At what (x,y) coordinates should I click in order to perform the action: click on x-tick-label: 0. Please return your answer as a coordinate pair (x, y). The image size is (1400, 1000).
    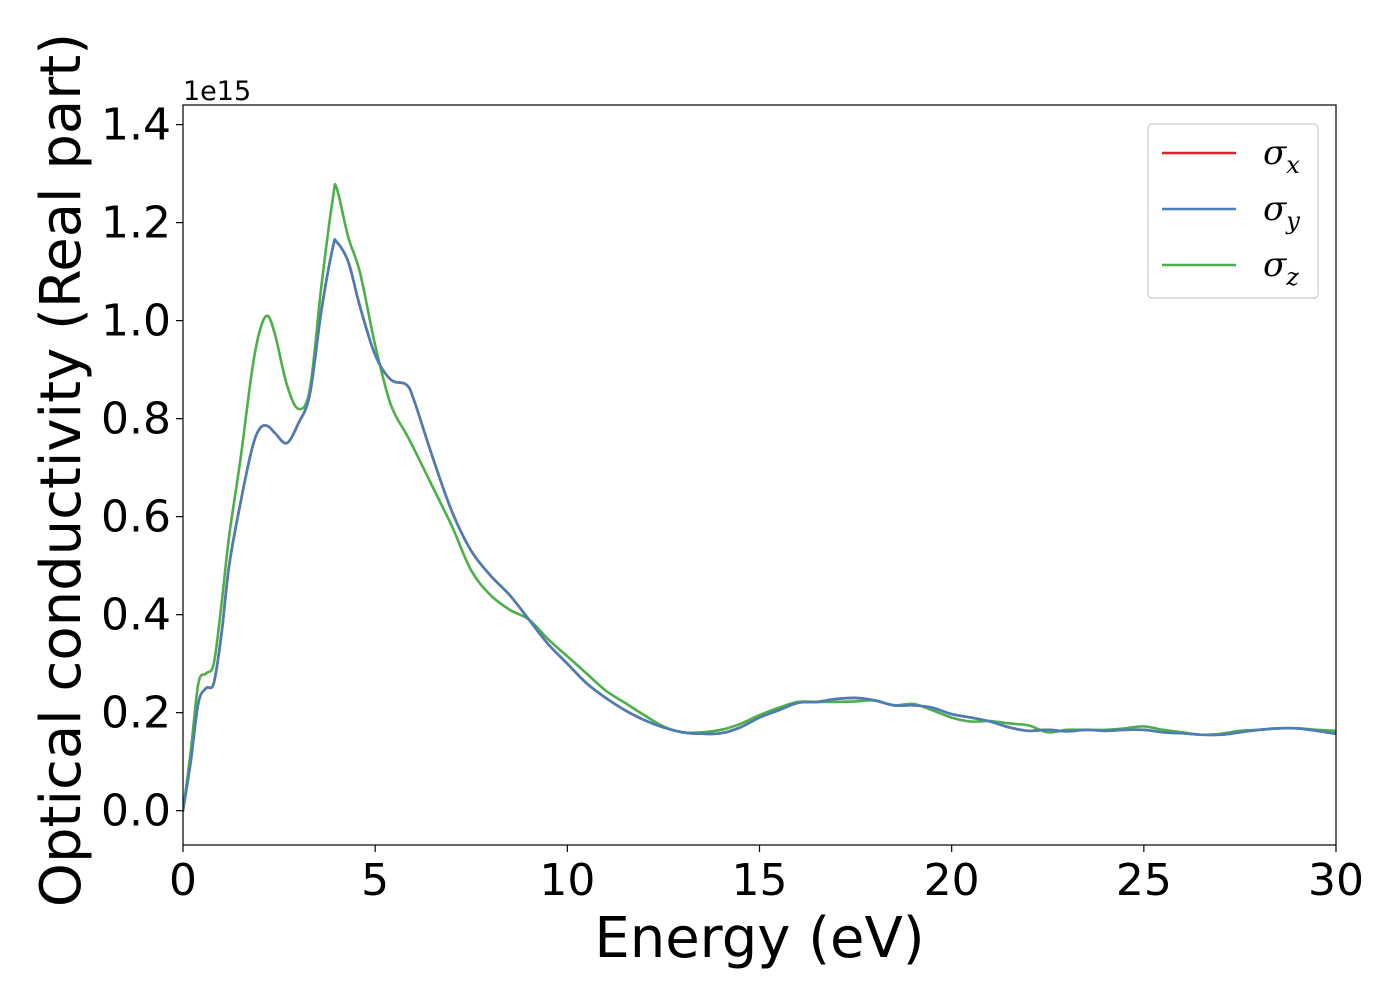
    Looking at the image, I should click on (183, 880).